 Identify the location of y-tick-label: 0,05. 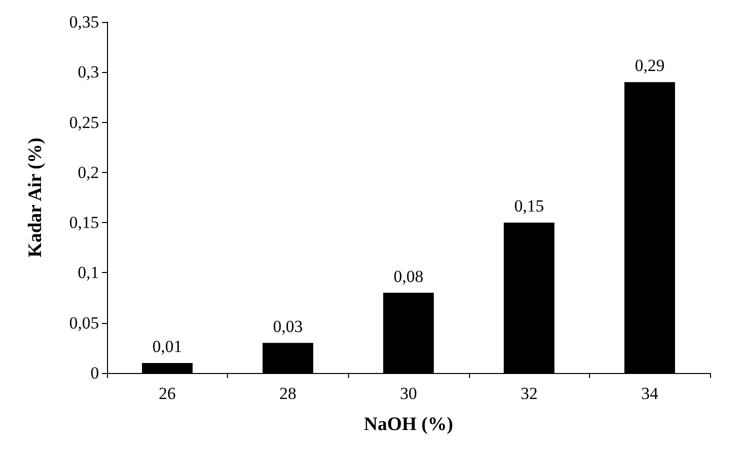
(84, 322).